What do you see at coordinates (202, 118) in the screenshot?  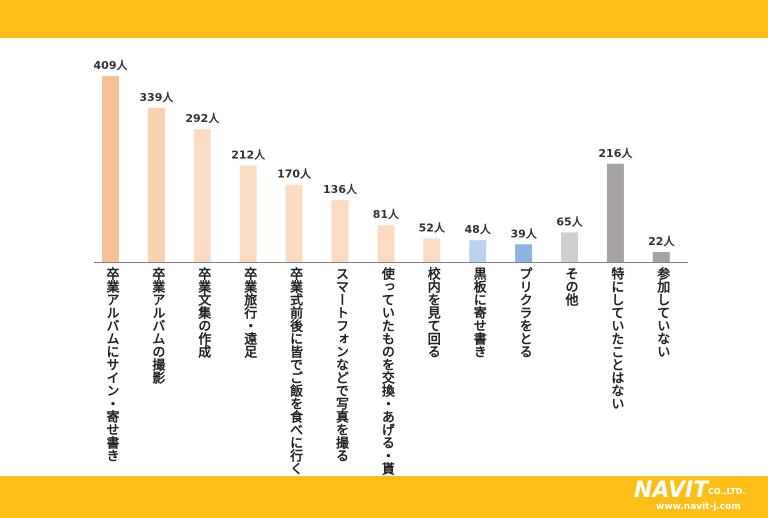 I see `data-label: 292人` at bounding box center [202, 118].